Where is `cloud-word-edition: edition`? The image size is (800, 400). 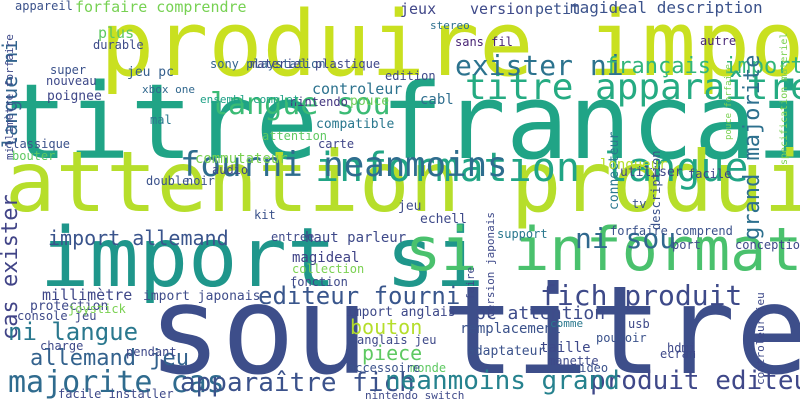 cloud-word-edition: edition is located at coordinates (410, 76).